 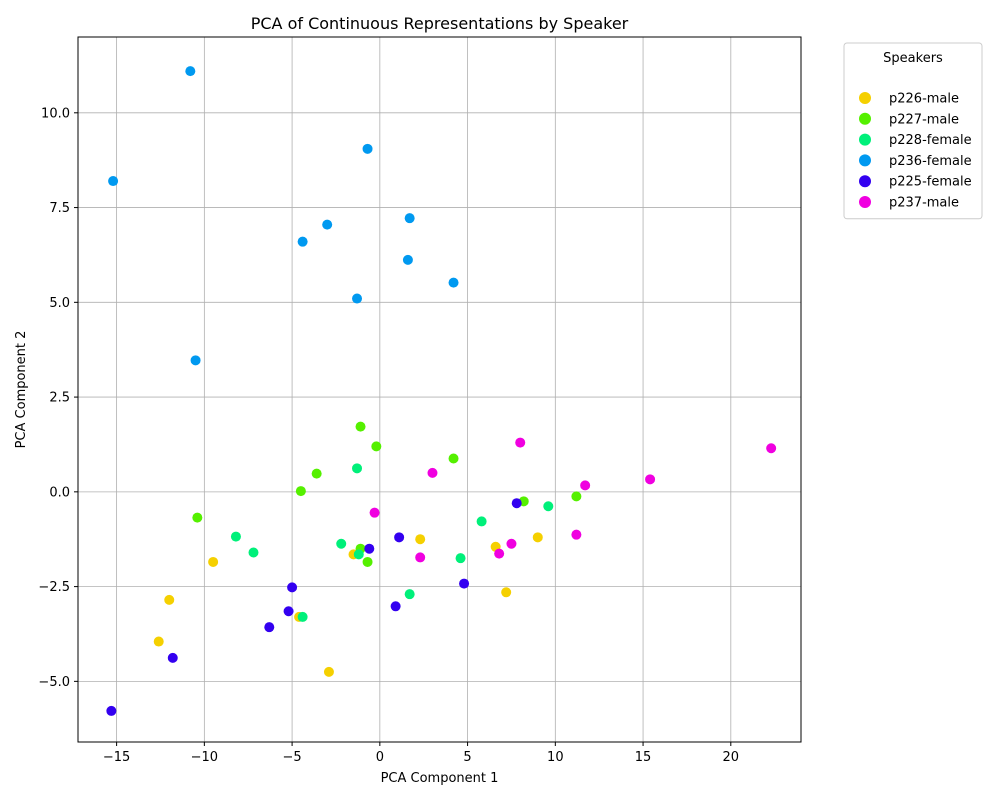 I want to click on legend-label-p236-female: p236-female, so click(x=930, y=161).